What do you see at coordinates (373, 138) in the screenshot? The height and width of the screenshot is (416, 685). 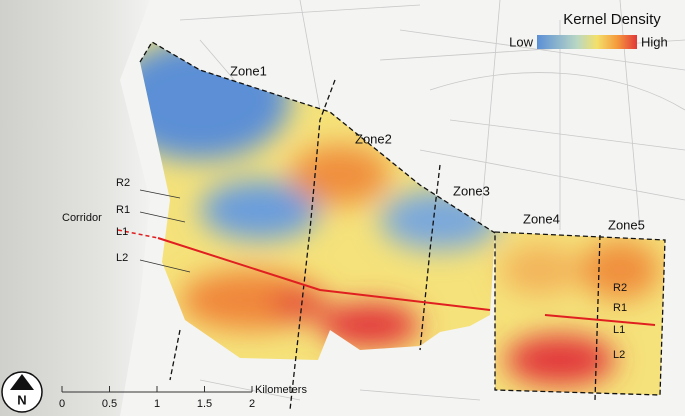 I see `zone-label: Zone2` at bounding box center [373, 138].